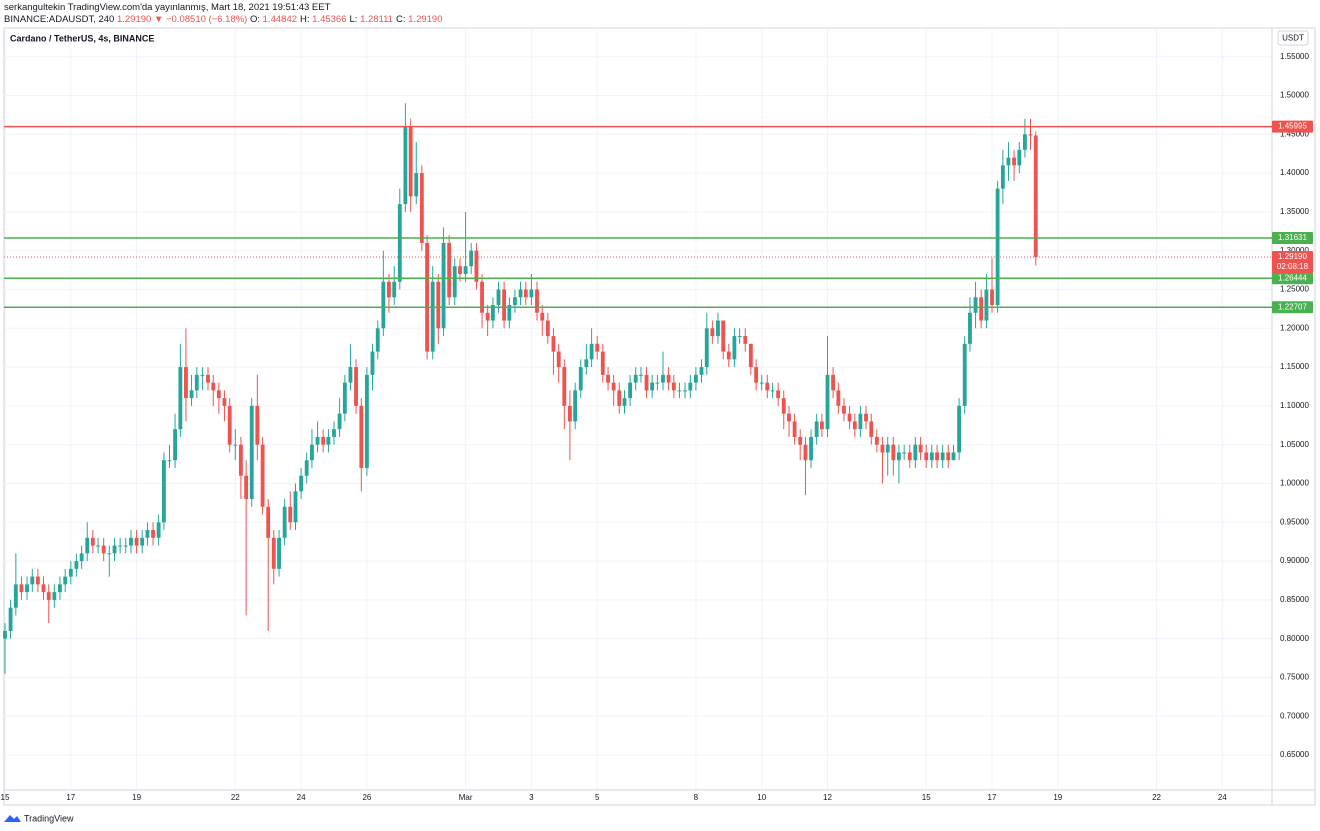  What do you see at coordinates (696, 797) in the screenshot?
I see `x-tick-label: 8` at bounding box center [696, 797].